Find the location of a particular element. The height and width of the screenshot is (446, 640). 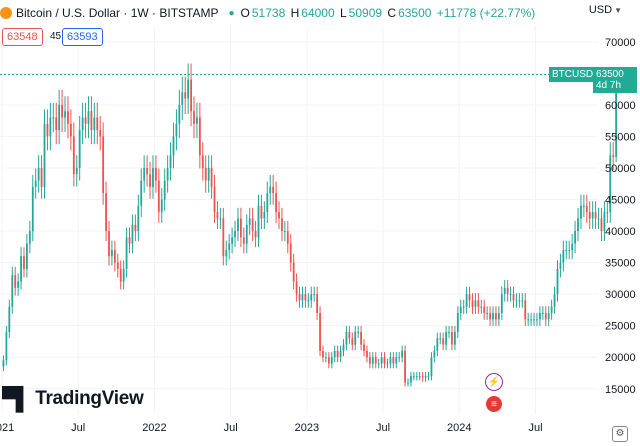

price-tick-label: 25000 is located at coordinates (620, 327).